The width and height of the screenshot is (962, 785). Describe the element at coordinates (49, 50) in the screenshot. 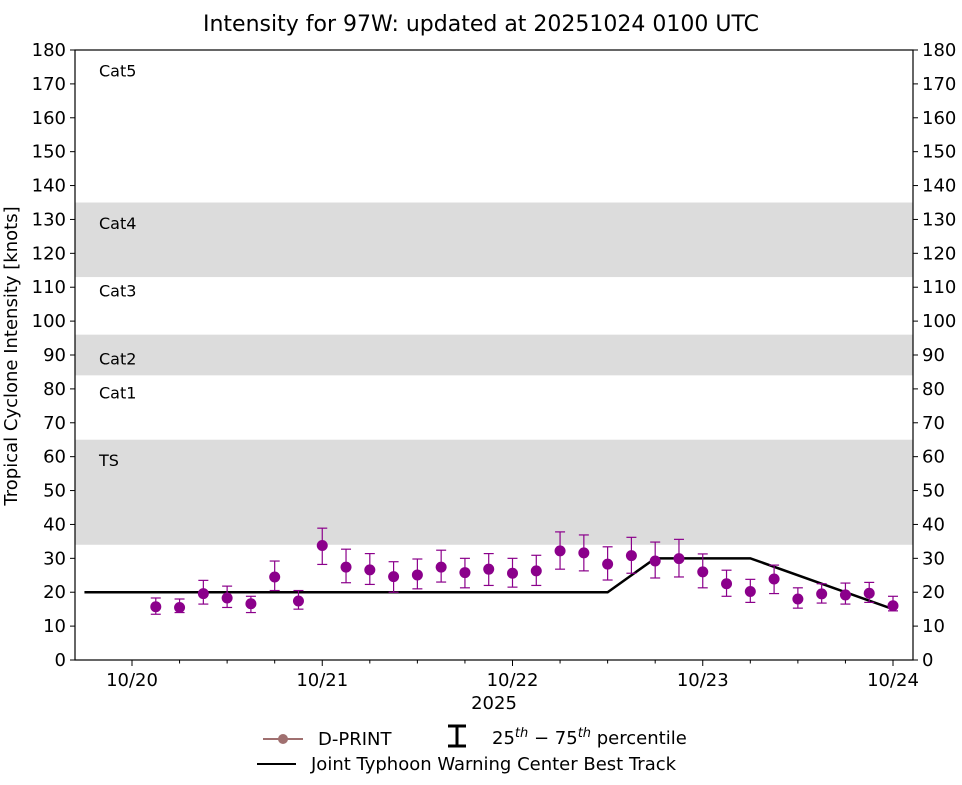

I see `y-tick-label-left: 180` at that location.